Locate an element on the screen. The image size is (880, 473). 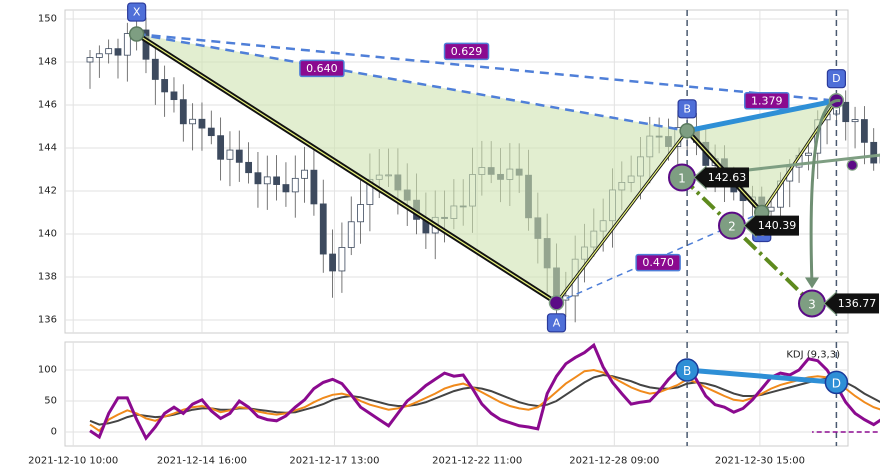
leg-AB-core is located at coordinates (622, 217).